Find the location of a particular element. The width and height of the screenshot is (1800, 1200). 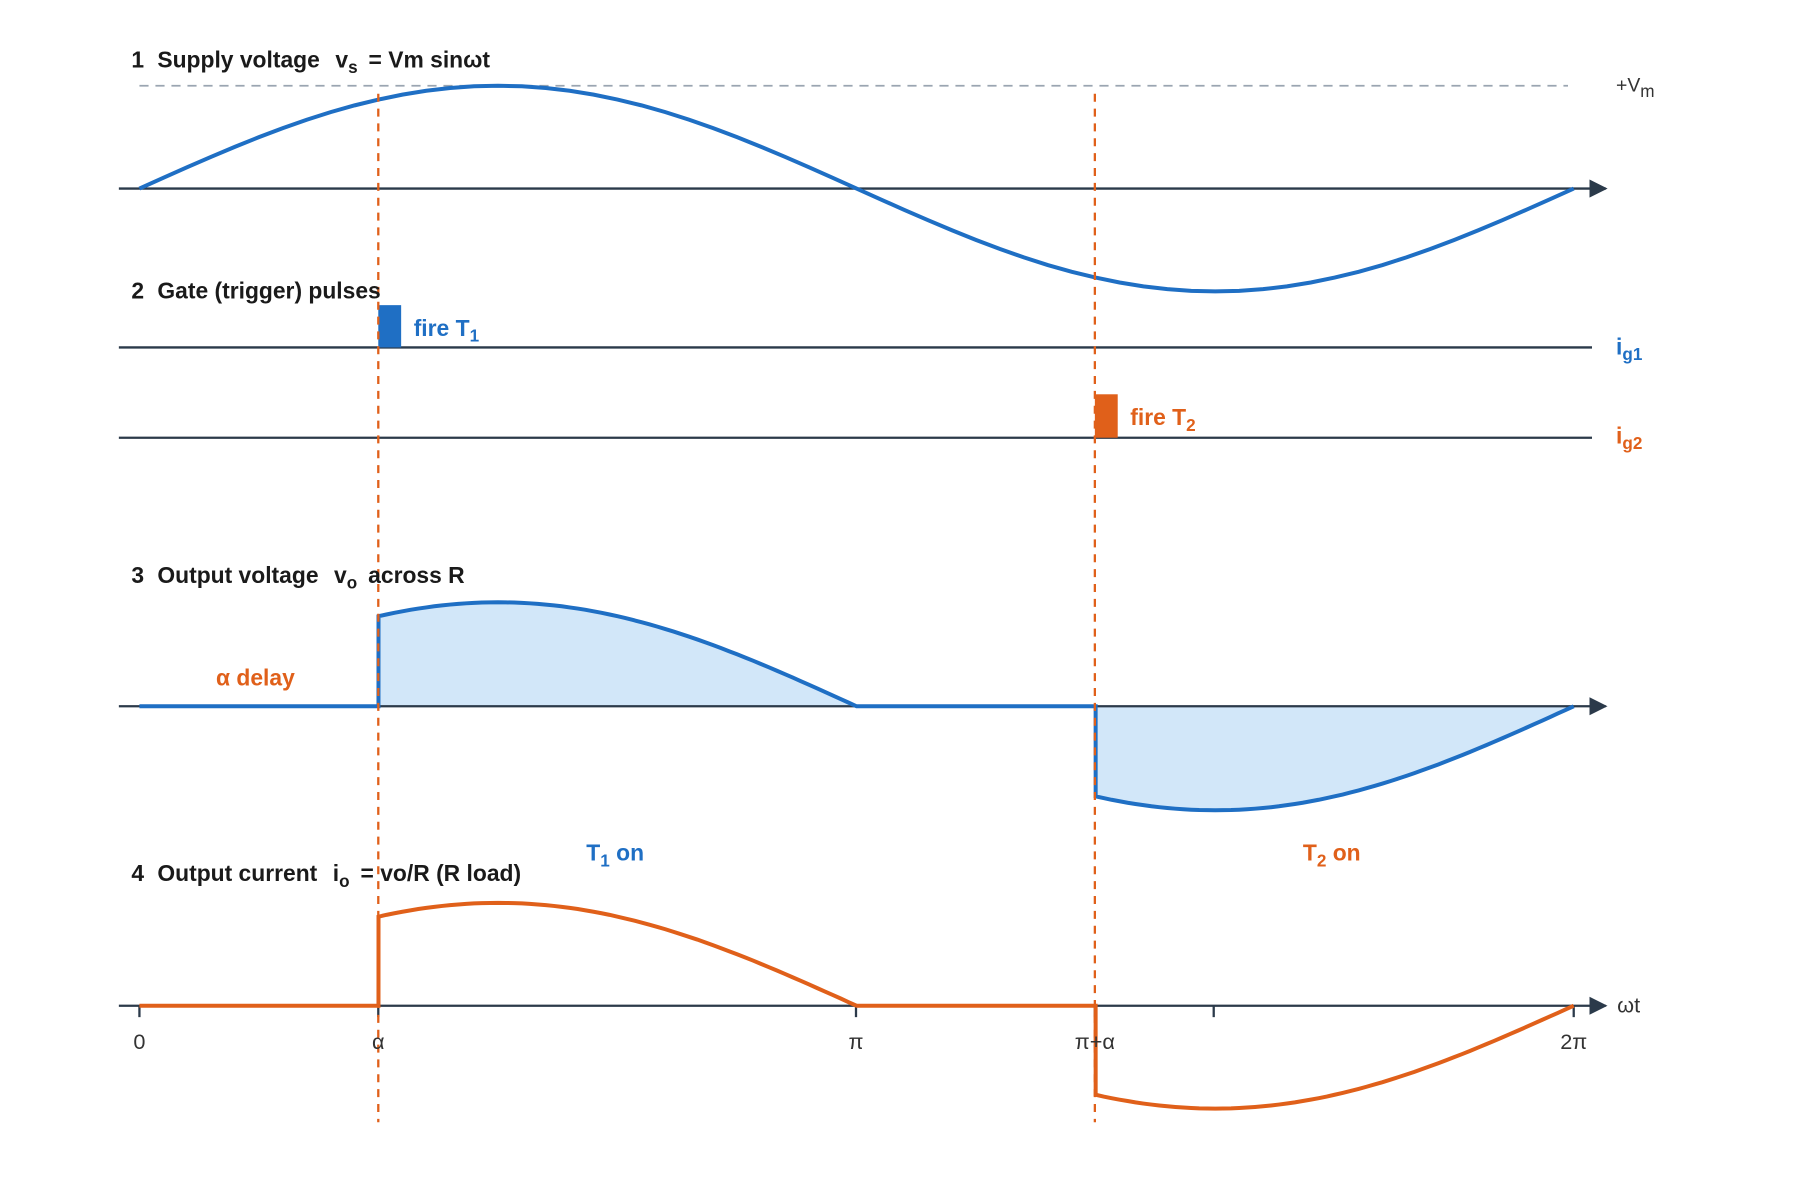

text-part: +V is located at coordinates (1628, 85).